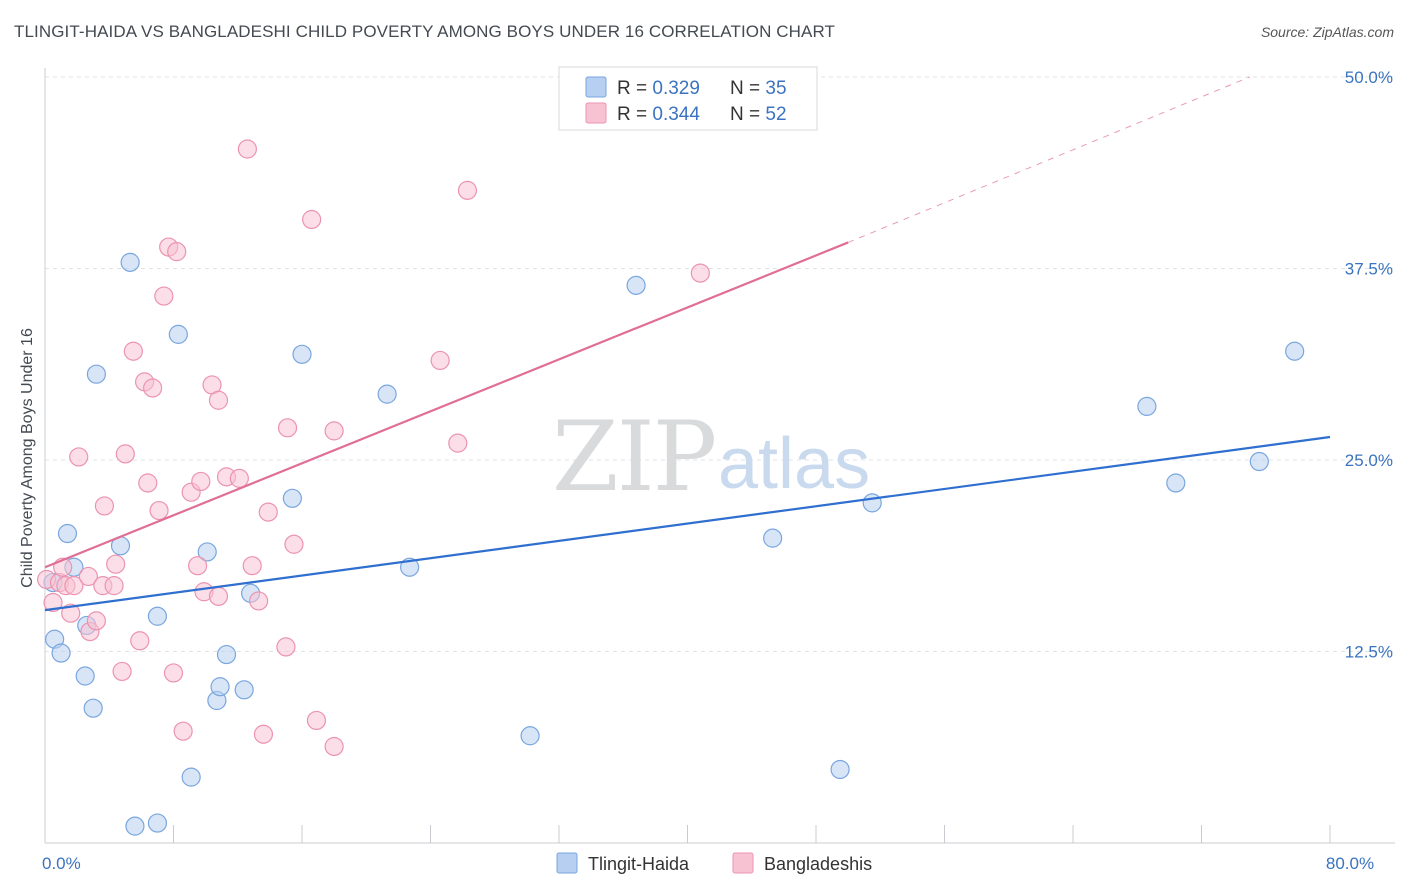 This screenshot has height=892, width=1406. Describe the element at coordinates (1048, 159) in the screenshot. I see `trend-line-ext-bangladeshi` at that location.